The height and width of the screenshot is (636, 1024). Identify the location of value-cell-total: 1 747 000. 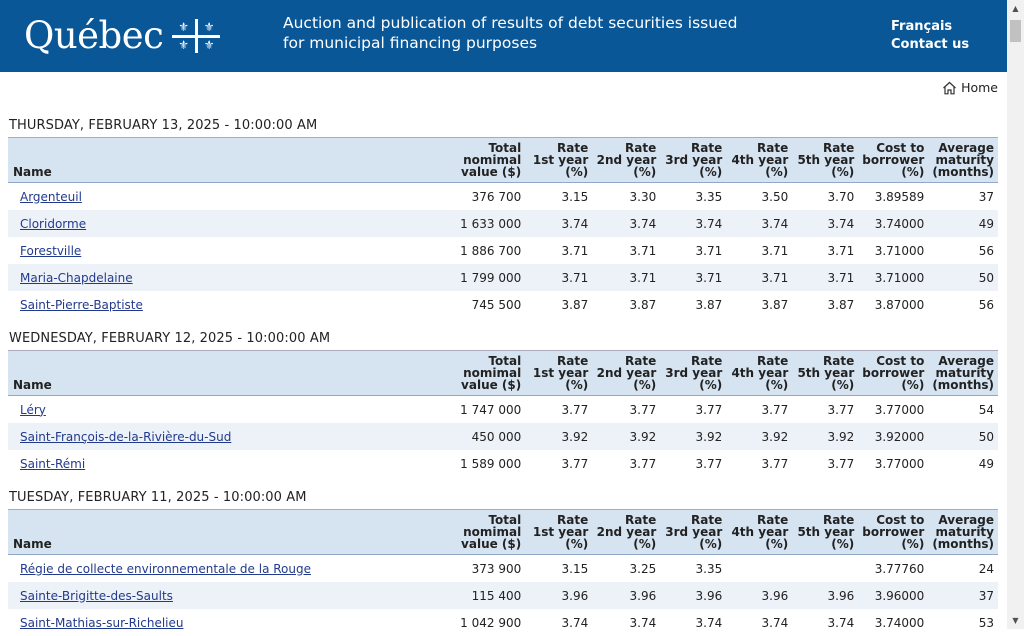
(491, 409).